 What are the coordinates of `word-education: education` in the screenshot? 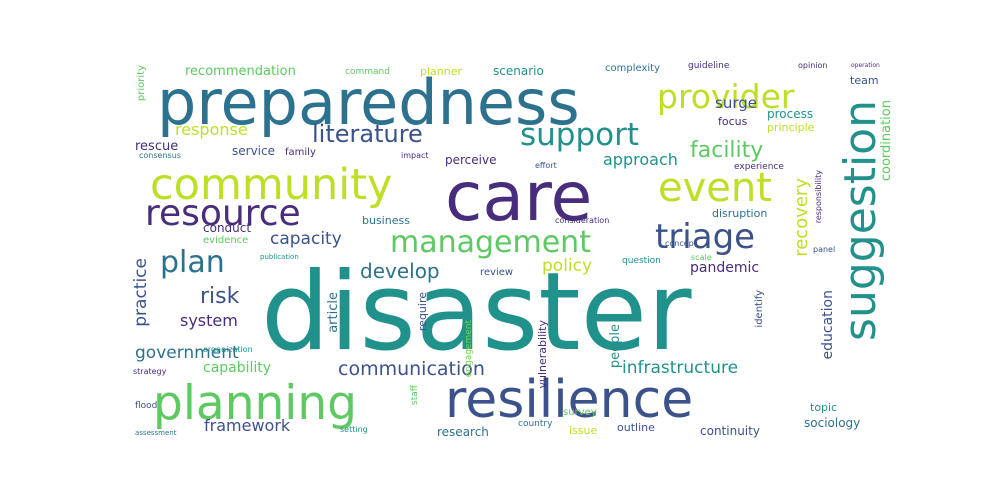 It's located at (828, 325).